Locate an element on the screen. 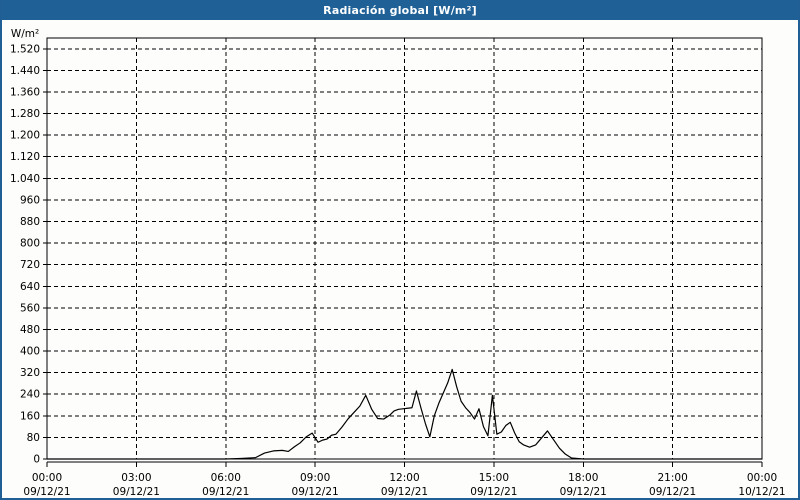 The width and height of the screenshot is (800, 500). y-tick-label: 1.040 is located at coordinates (25, 179).